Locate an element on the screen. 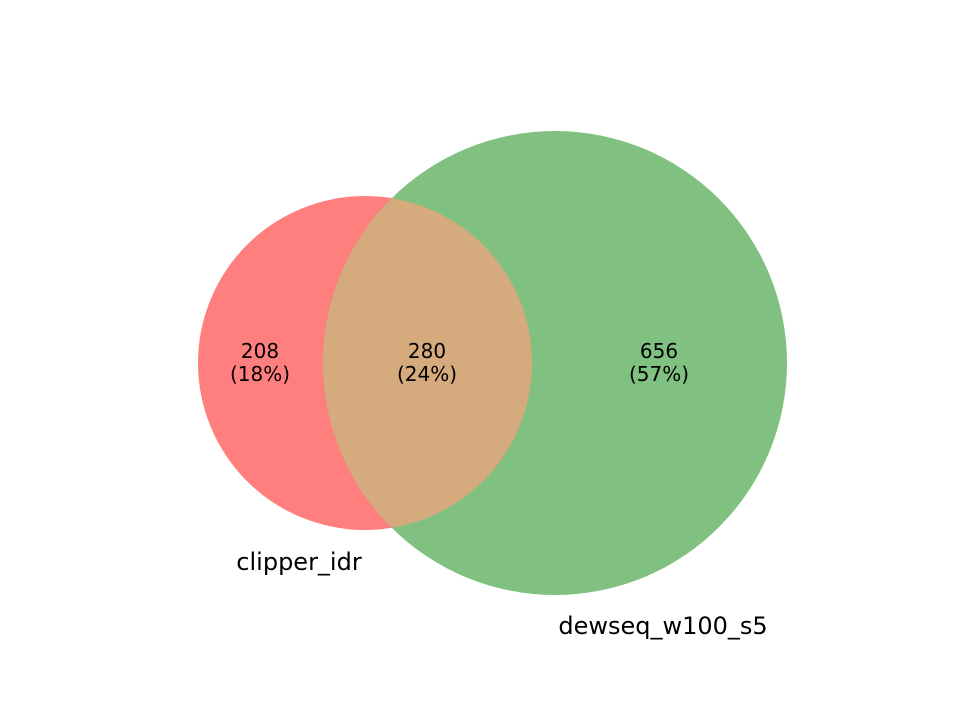 Image resolution: width=960 pixels, height=720 pixels. intersection-percent: (24%) is located at coordinates (427, 374).